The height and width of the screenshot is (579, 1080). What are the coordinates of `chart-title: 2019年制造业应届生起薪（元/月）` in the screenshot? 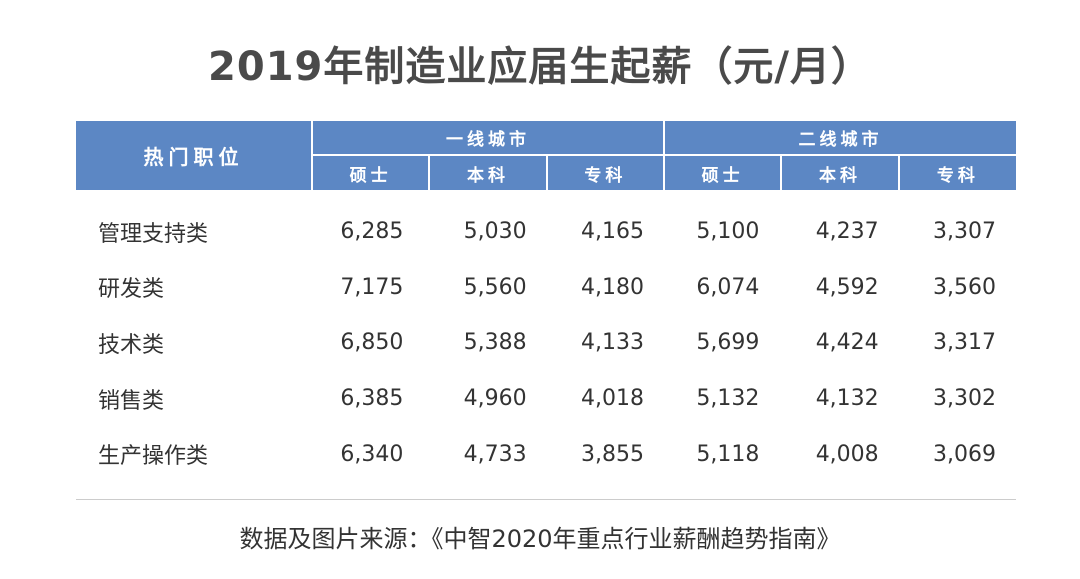 It's located at (540, 67).